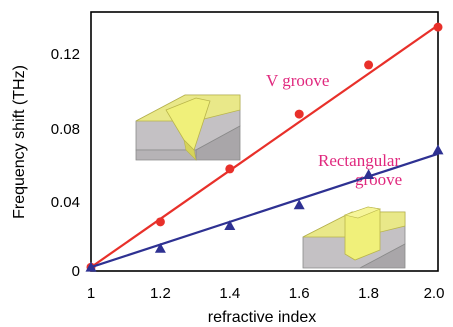  I want to click on y-ticks: 0 0.04 0.08 0.12, so click(65, 163).